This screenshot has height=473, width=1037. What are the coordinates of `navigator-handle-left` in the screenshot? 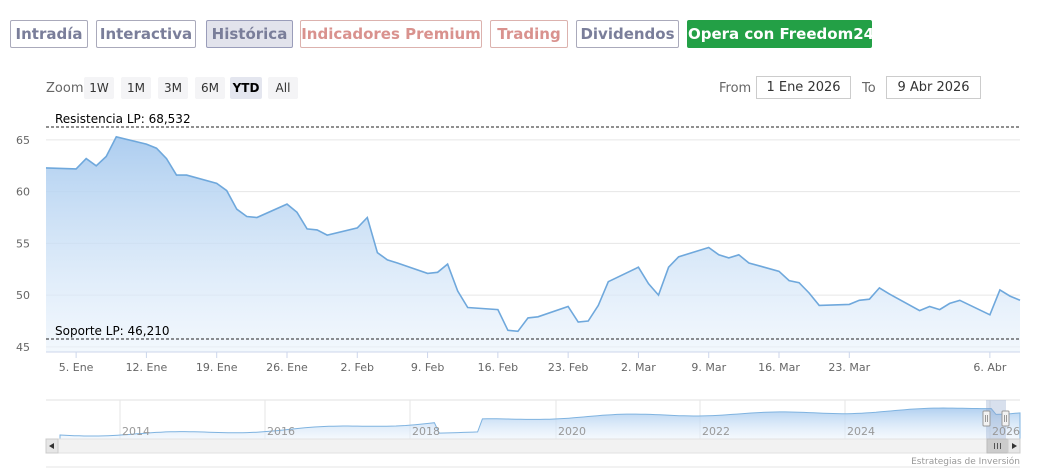 It's located at (986, 418).